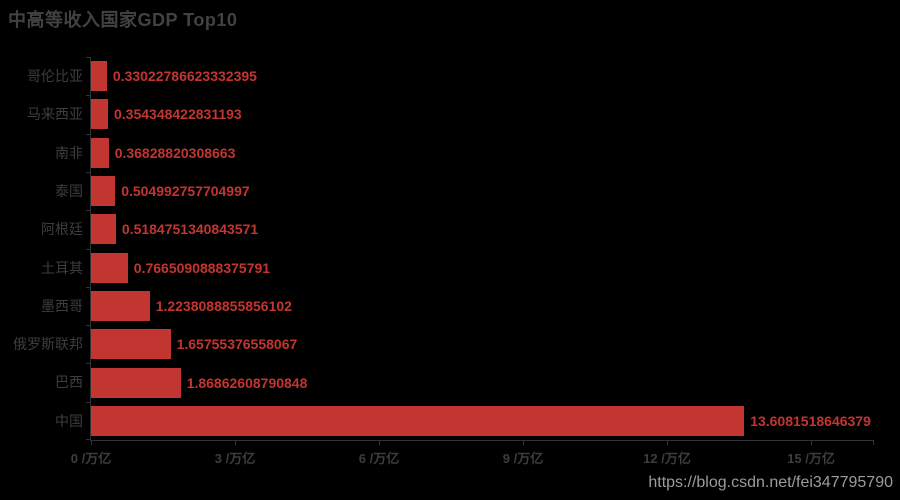  What do you see at coordinates (48, 344) in the screenshot?
I see `y-axis-category-label: 俄罗斯联邦` at bounding box center [48, 344].